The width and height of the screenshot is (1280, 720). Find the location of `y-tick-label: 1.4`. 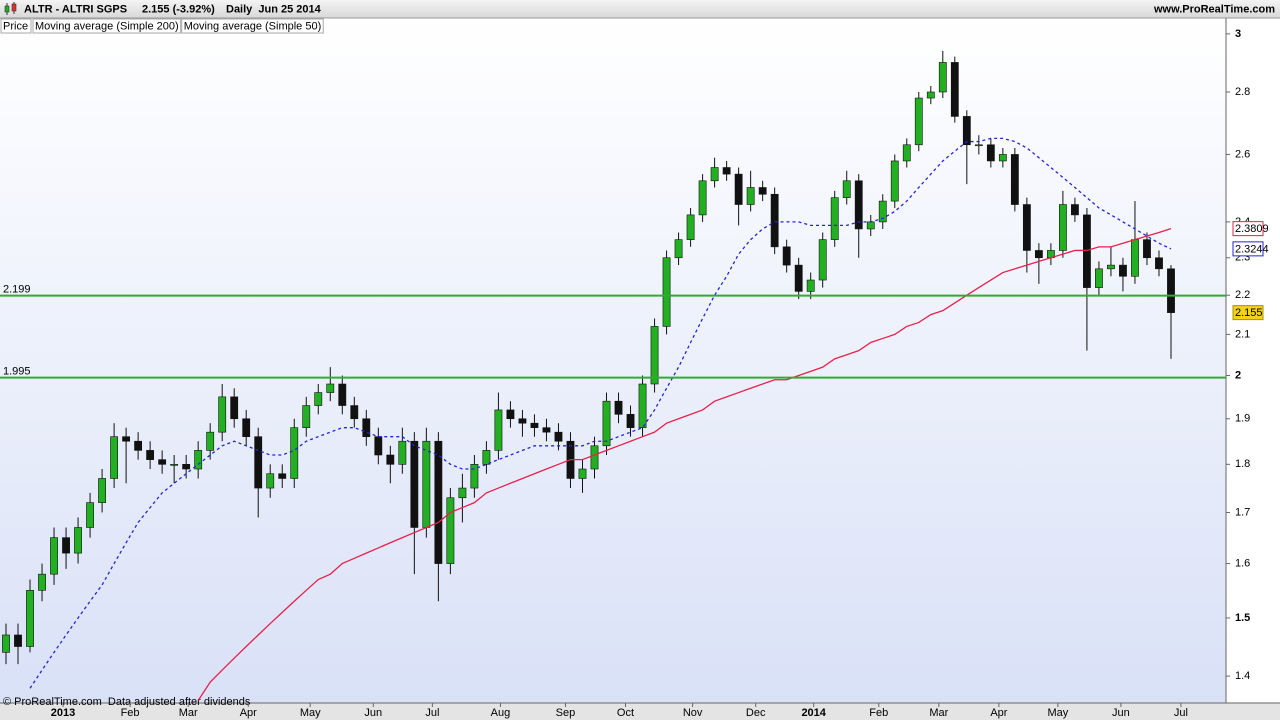

y-tick-label: 1.4 is located at coordinates (1242, 676).